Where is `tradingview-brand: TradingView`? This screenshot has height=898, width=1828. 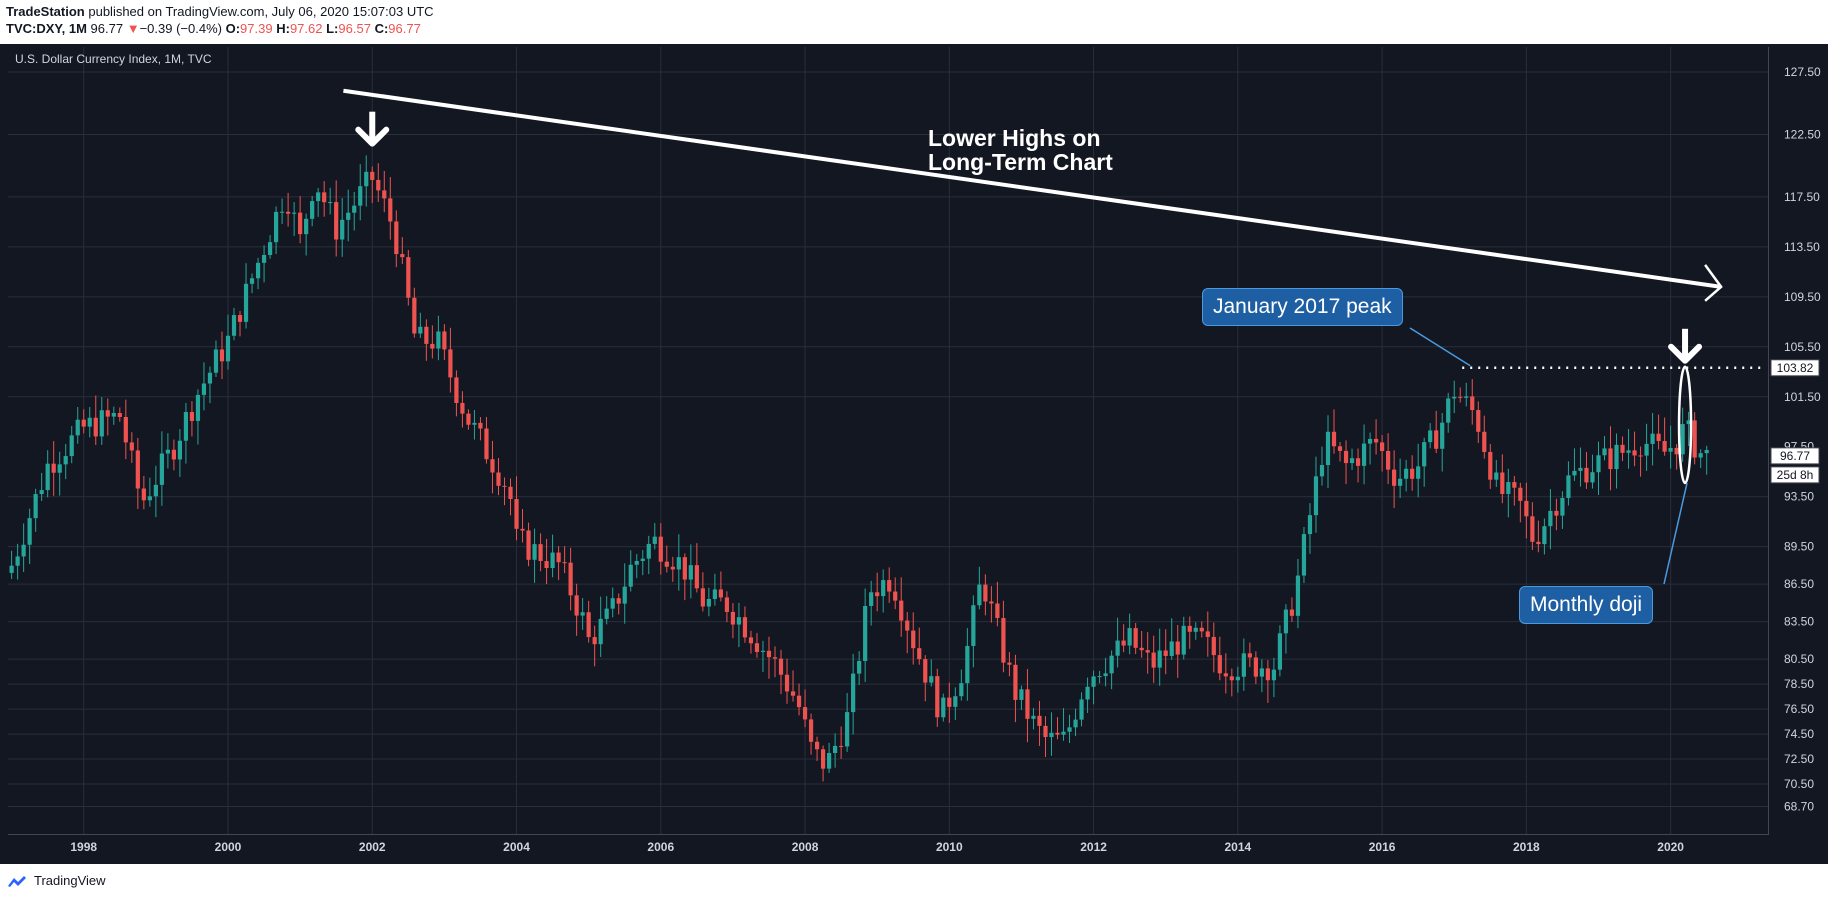 tradingview-brand: TradingView is located at coordinates (70, 880).